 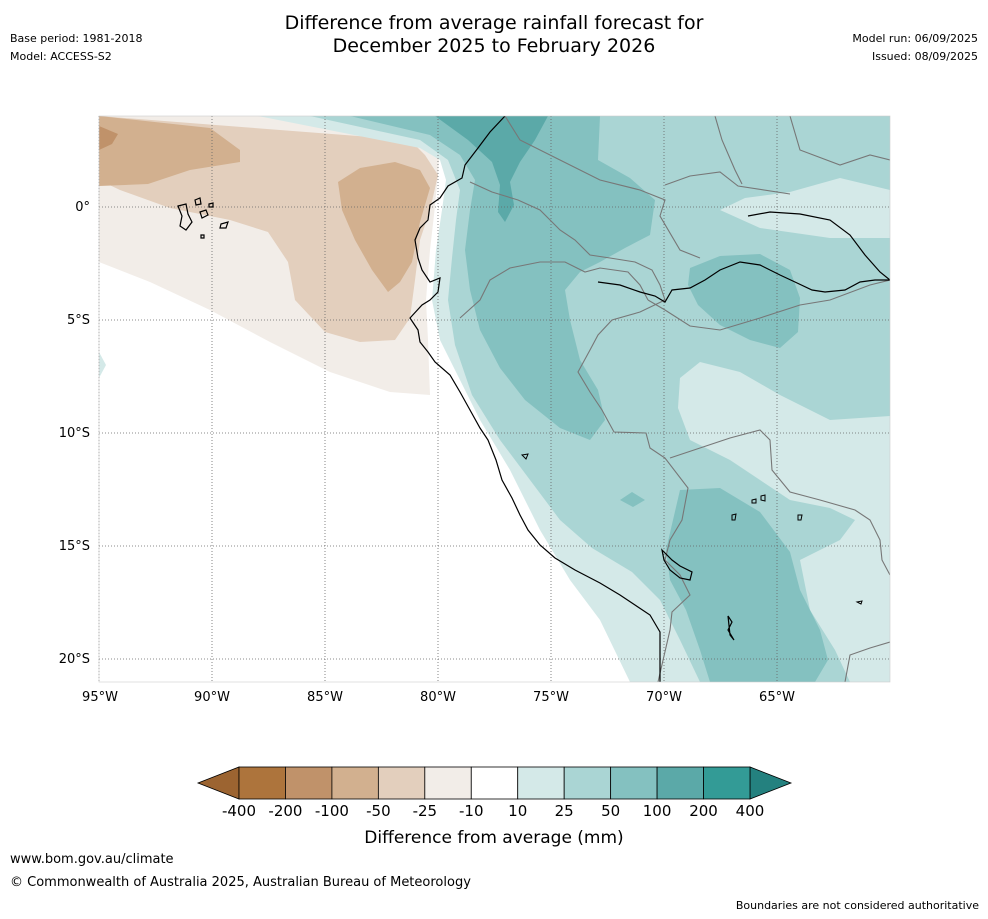 What do you see at coordinates (76, 38) in the screenshot?
I see `base-period-text: Base period: 1981-2018` at bounding box center [76, 38].